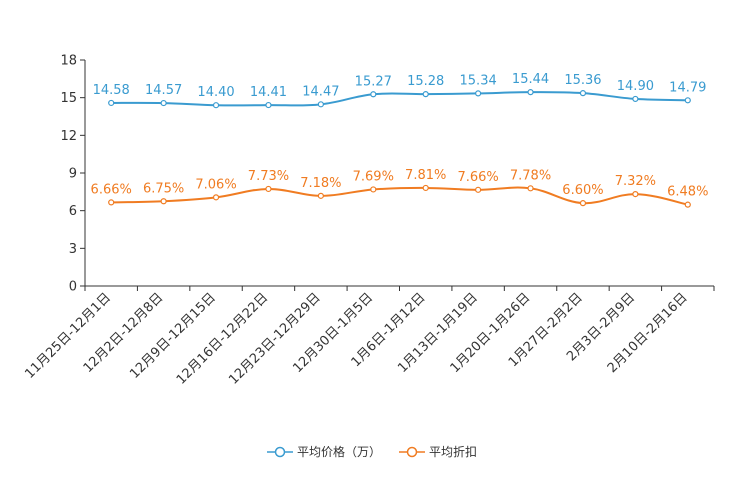 The image size is (744, 496). I want to click on data-label: 6.60%, so click(582, 190).